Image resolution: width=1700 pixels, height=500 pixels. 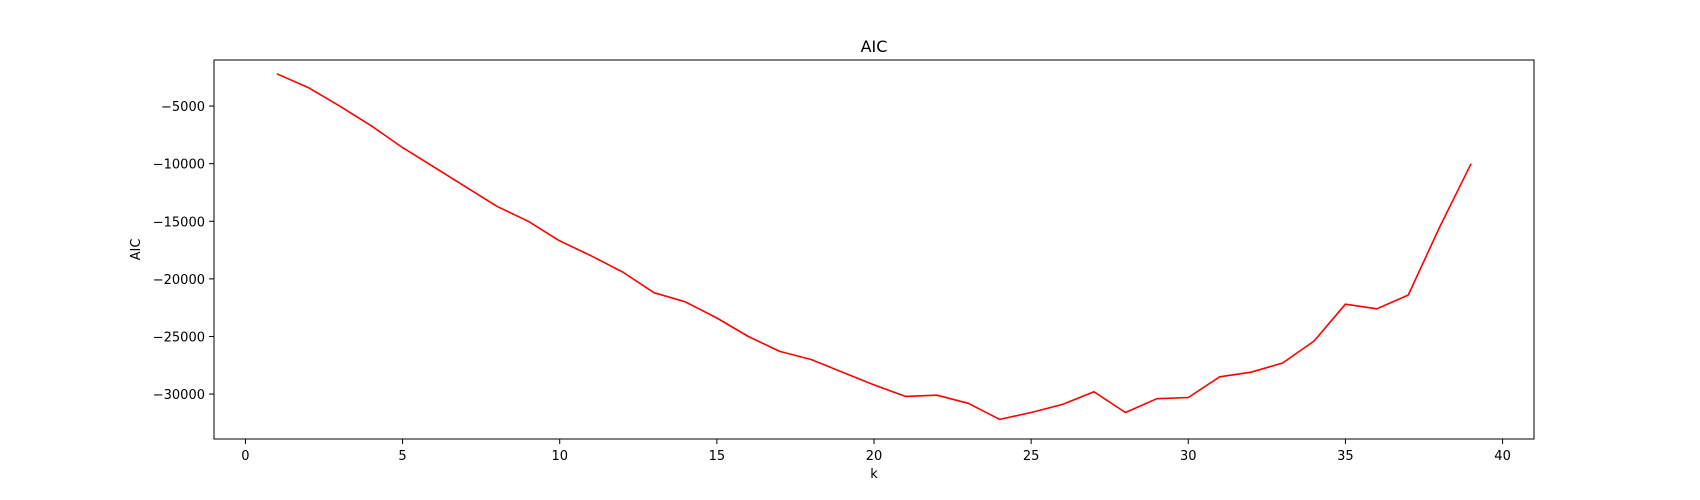 I want to click on y-tick-label: −25000, so click(x=179, y=337).